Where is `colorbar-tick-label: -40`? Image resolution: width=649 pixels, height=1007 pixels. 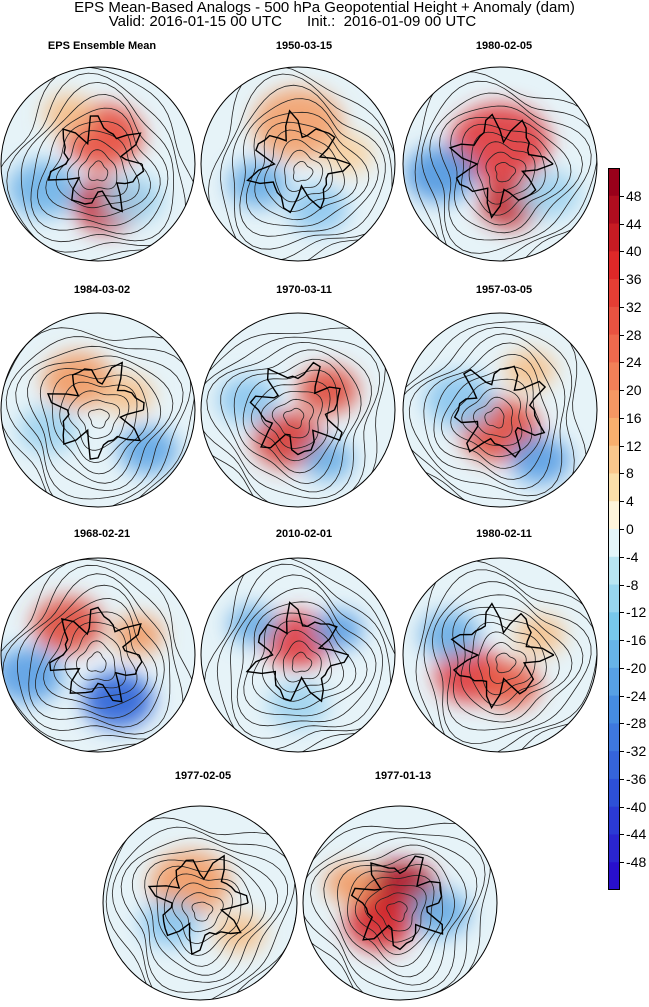
colorbar-tick-label: -40 is located at coordinates (636, 806).